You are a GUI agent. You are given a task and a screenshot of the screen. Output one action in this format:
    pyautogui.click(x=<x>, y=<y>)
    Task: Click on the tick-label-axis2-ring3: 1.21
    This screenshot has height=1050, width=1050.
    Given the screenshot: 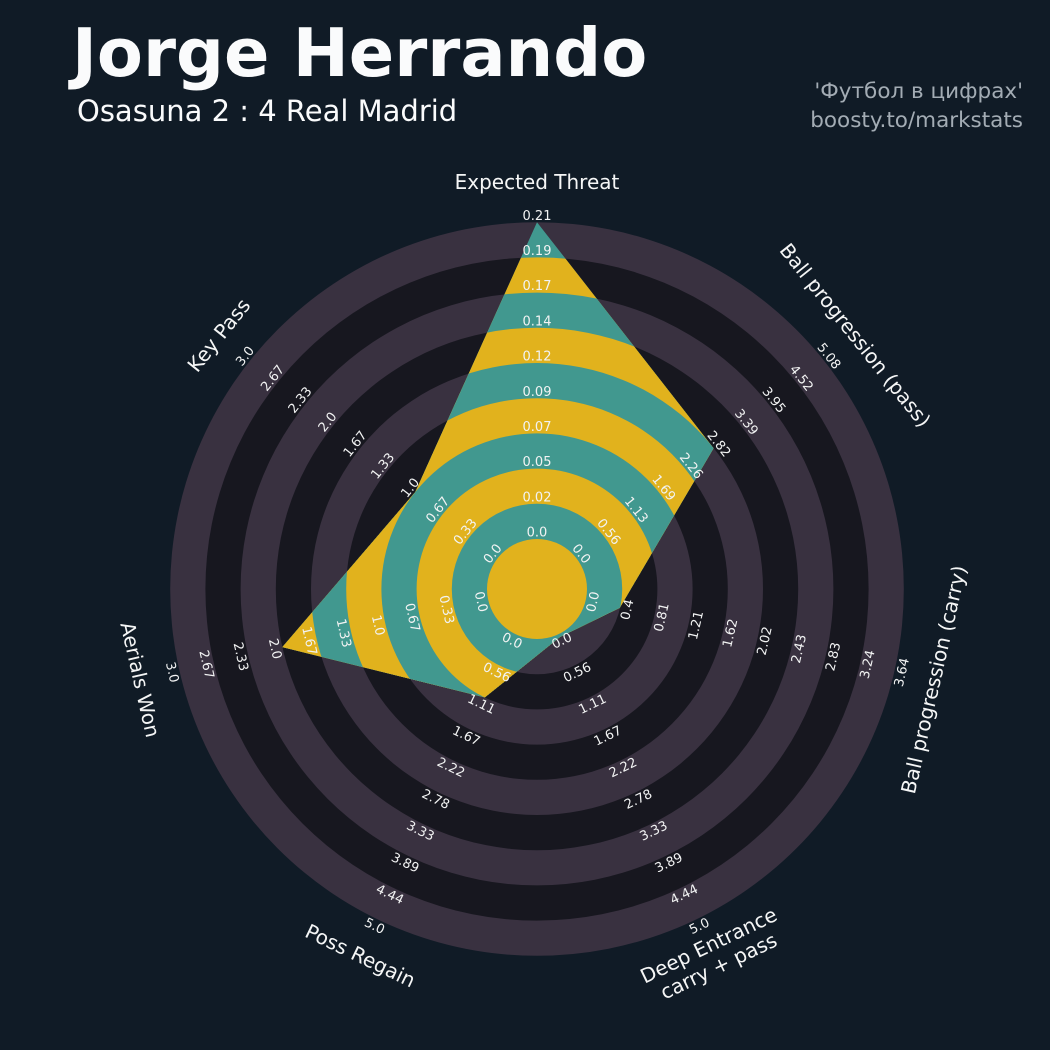 What is the action you would take?
    pyautogui.click(x=696, y=626)
    